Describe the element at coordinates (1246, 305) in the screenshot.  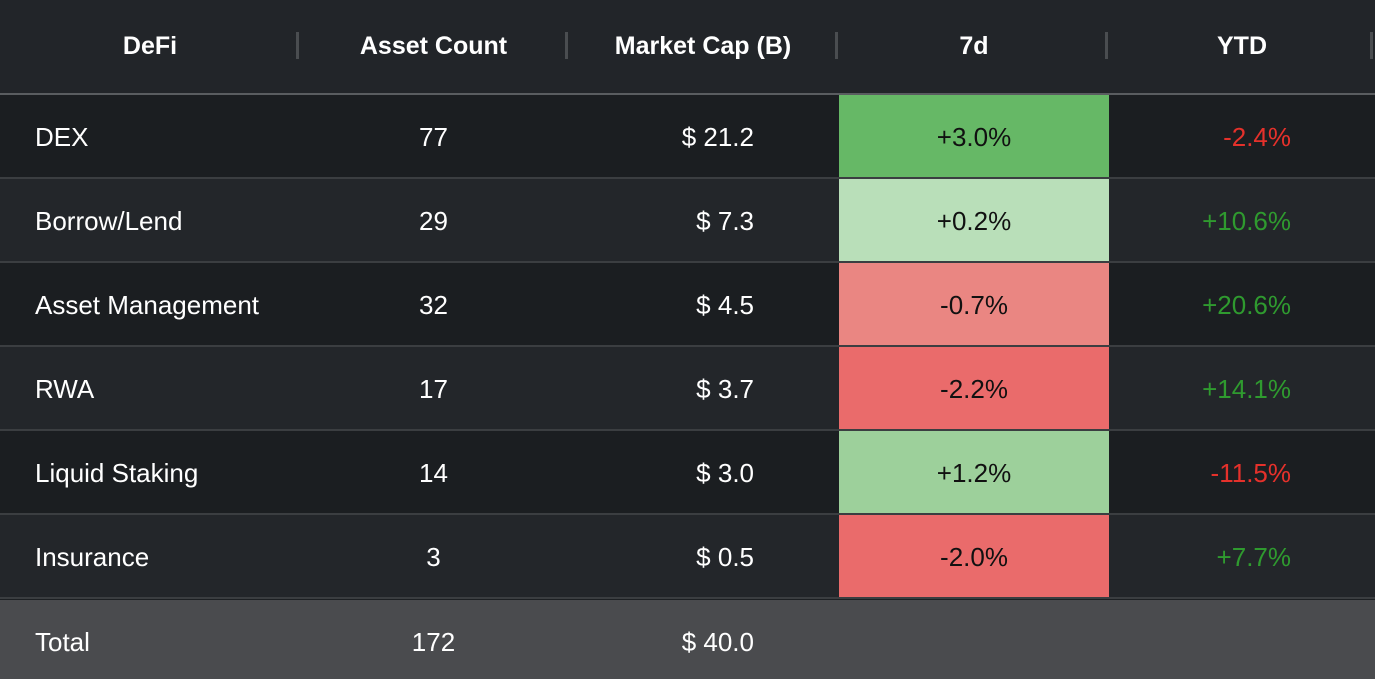
I see `row-ytd-change: +20.6%` at that location.